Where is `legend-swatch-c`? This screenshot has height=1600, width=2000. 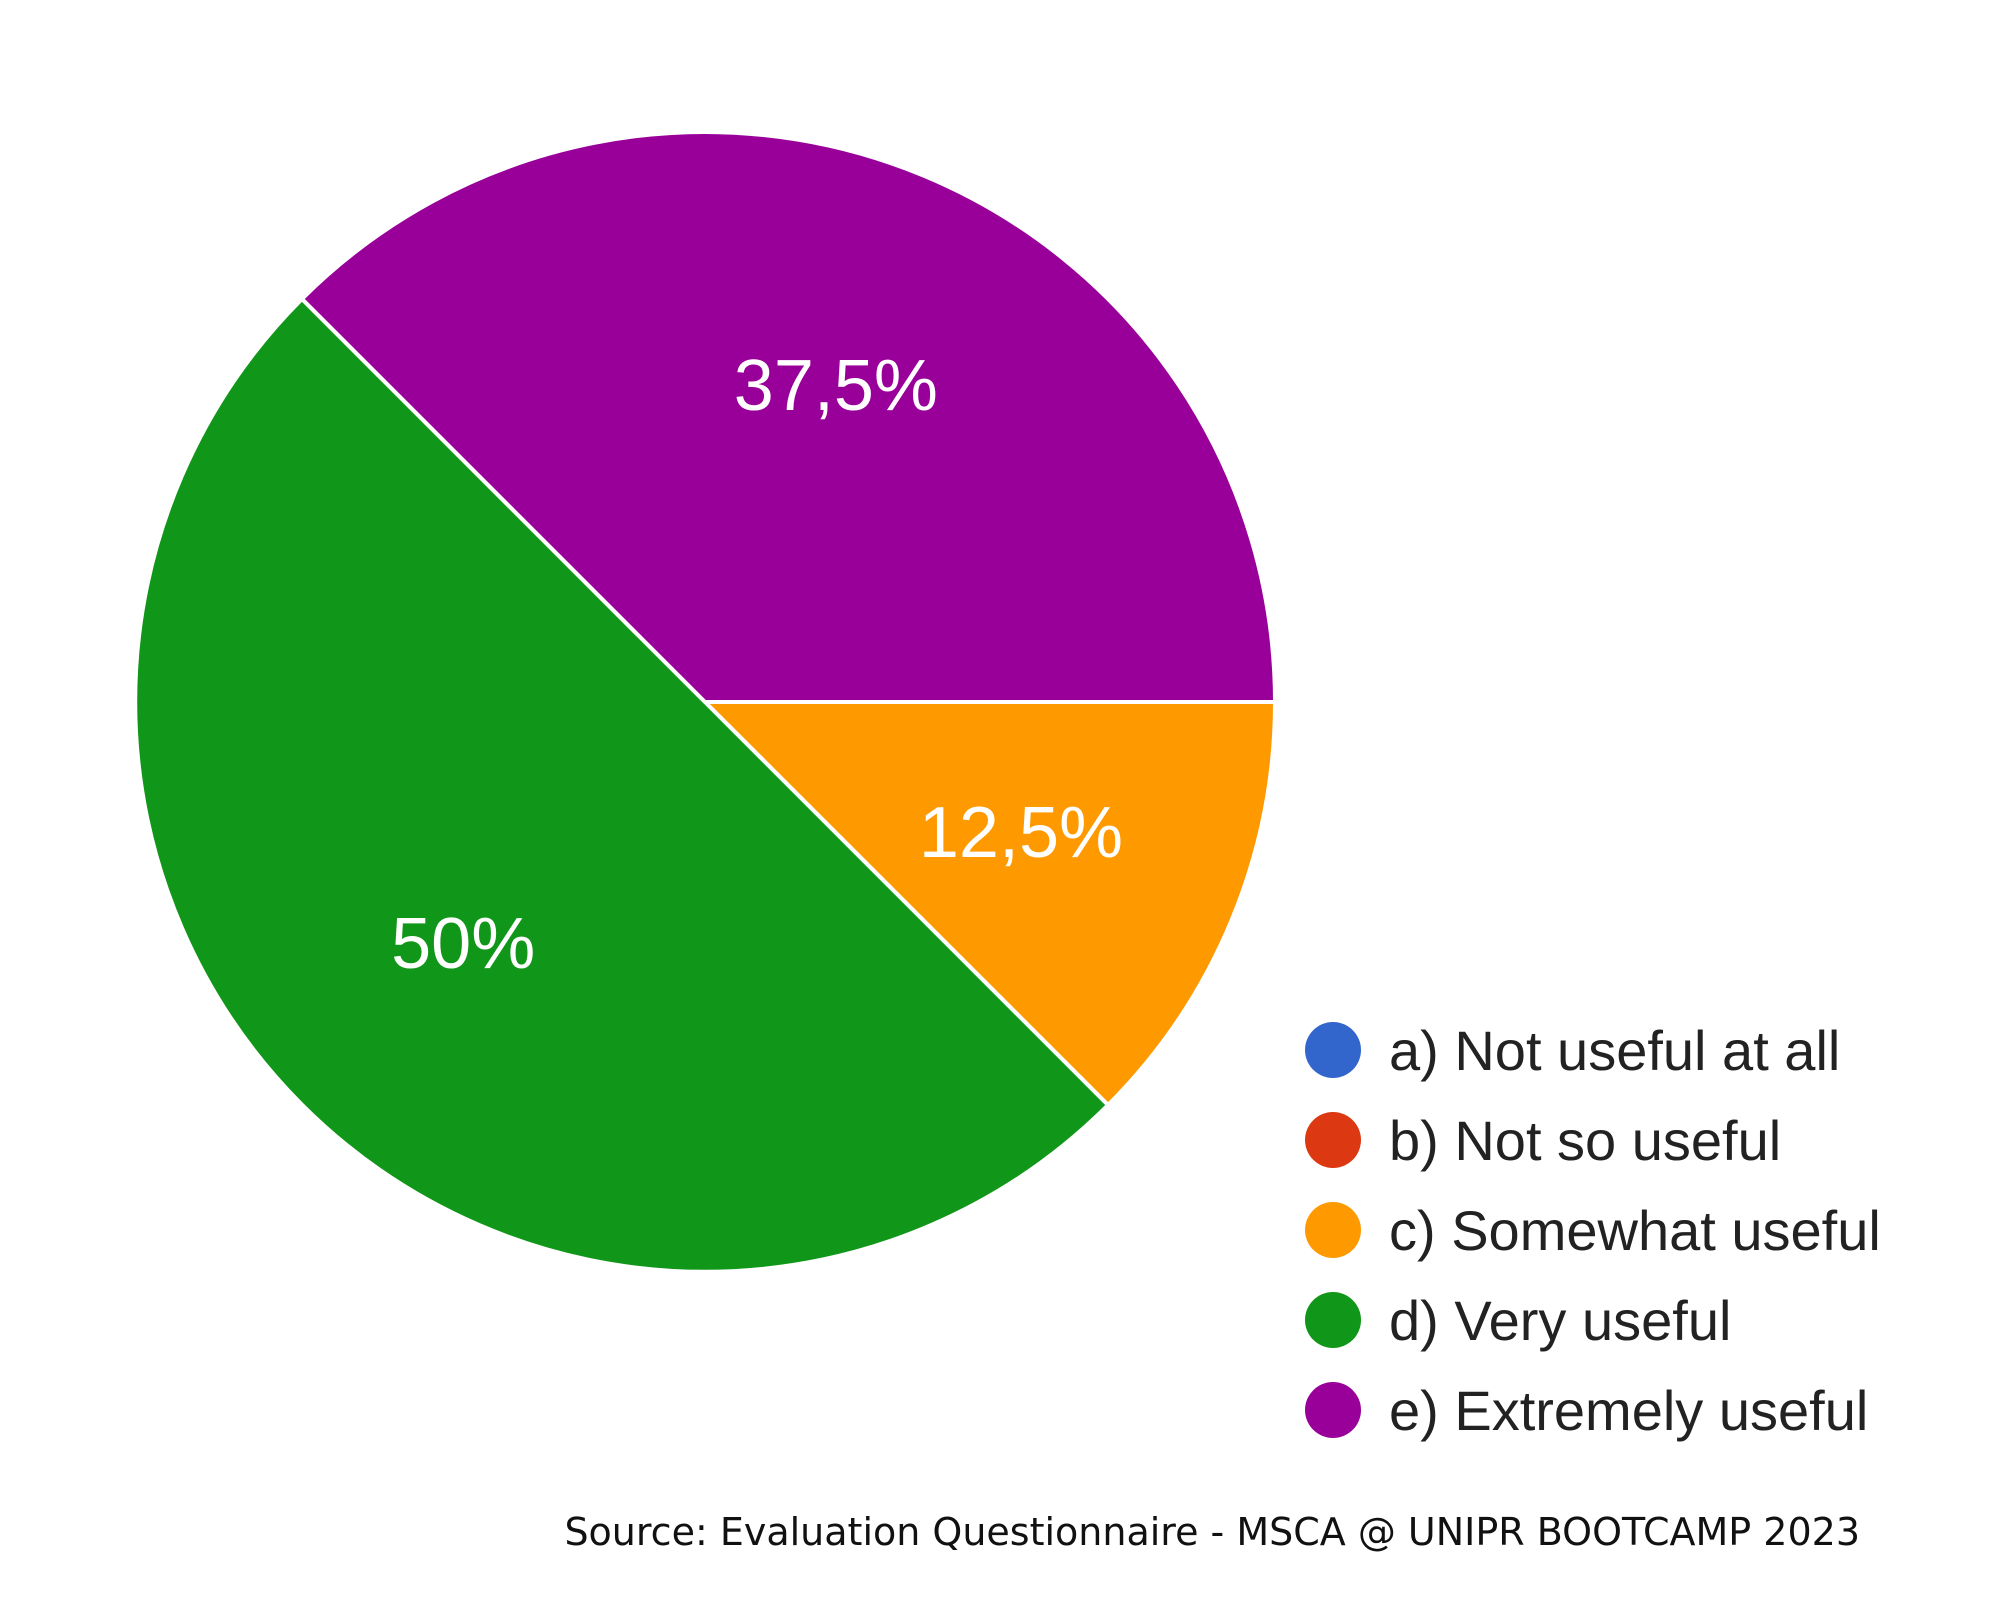
legend-swatch-c is located at coordinates (1333, 1230).